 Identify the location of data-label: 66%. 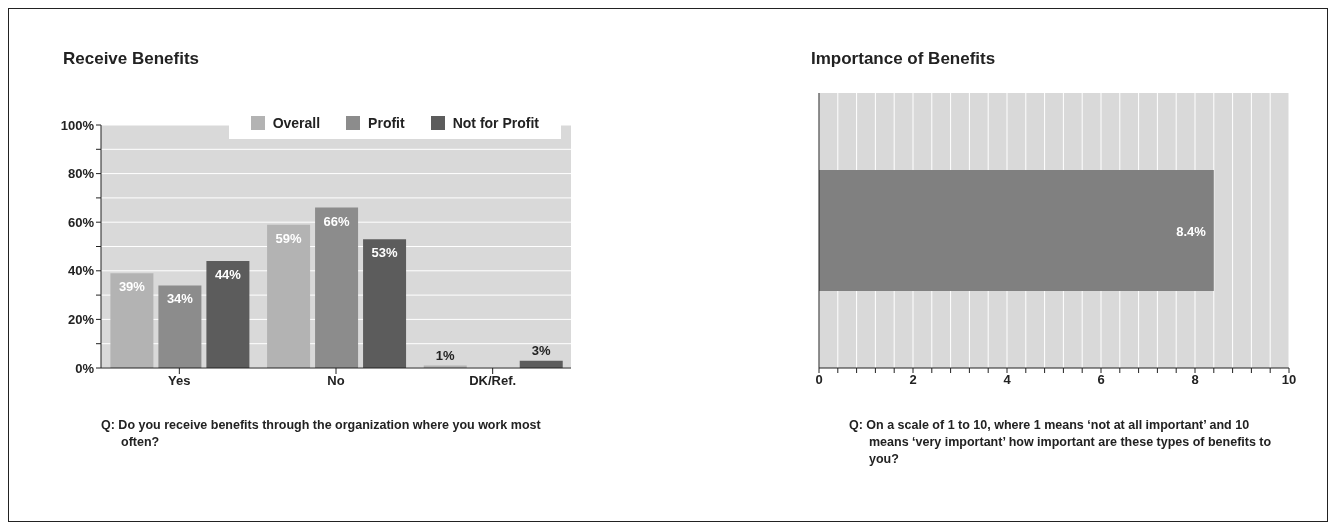
(337, 221).